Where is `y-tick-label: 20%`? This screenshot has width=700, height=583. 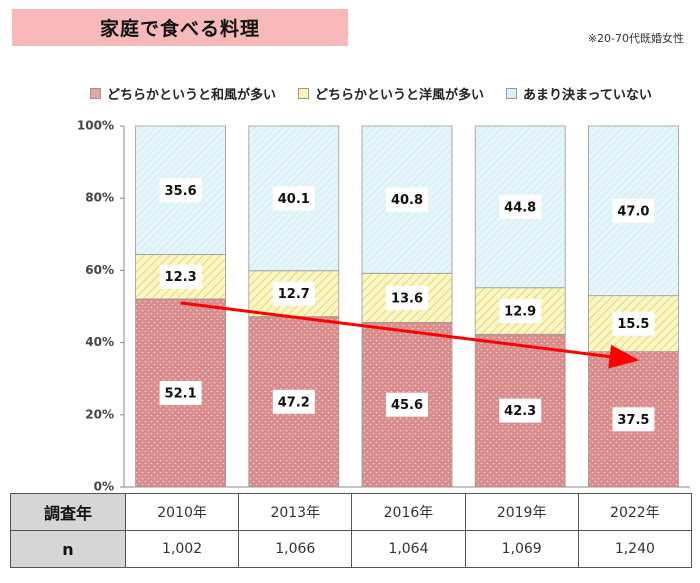 y-tick-label: 20% is located at coordinates (99, 414).